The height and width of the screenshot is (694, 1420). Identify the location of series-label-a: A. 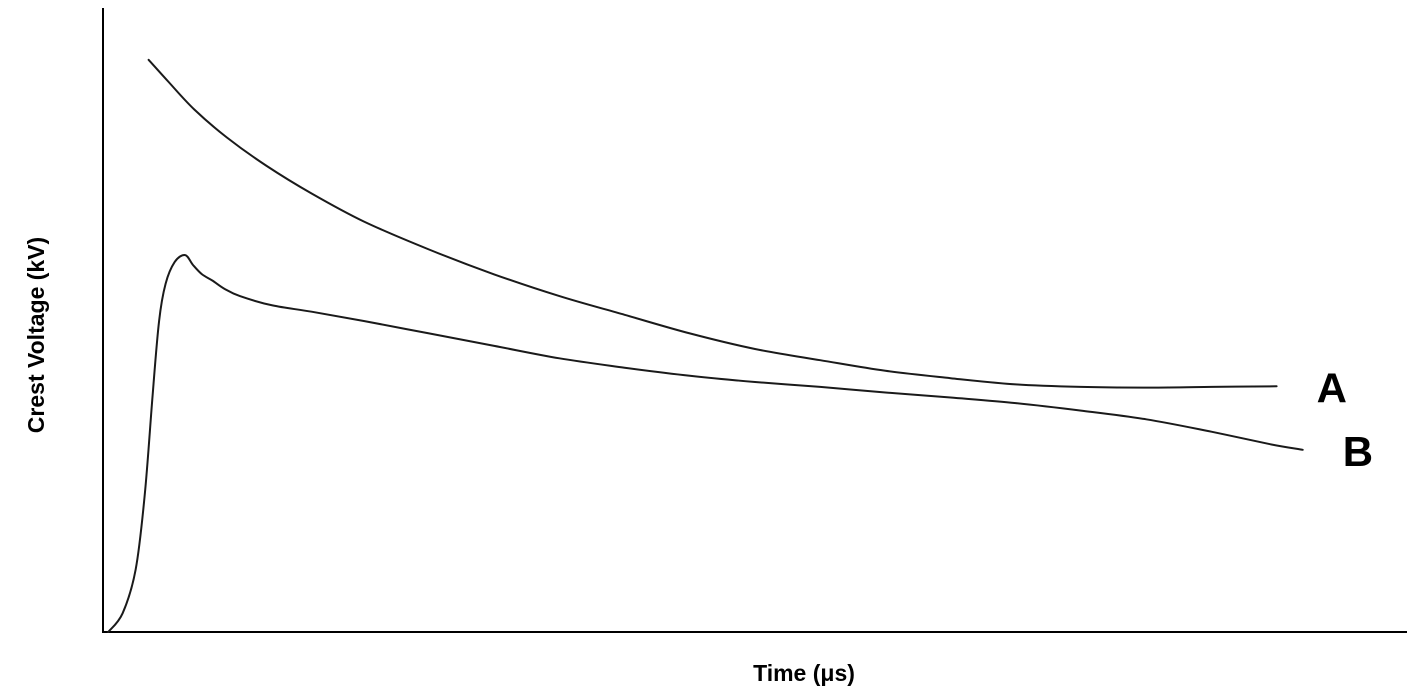
(1332, 387).